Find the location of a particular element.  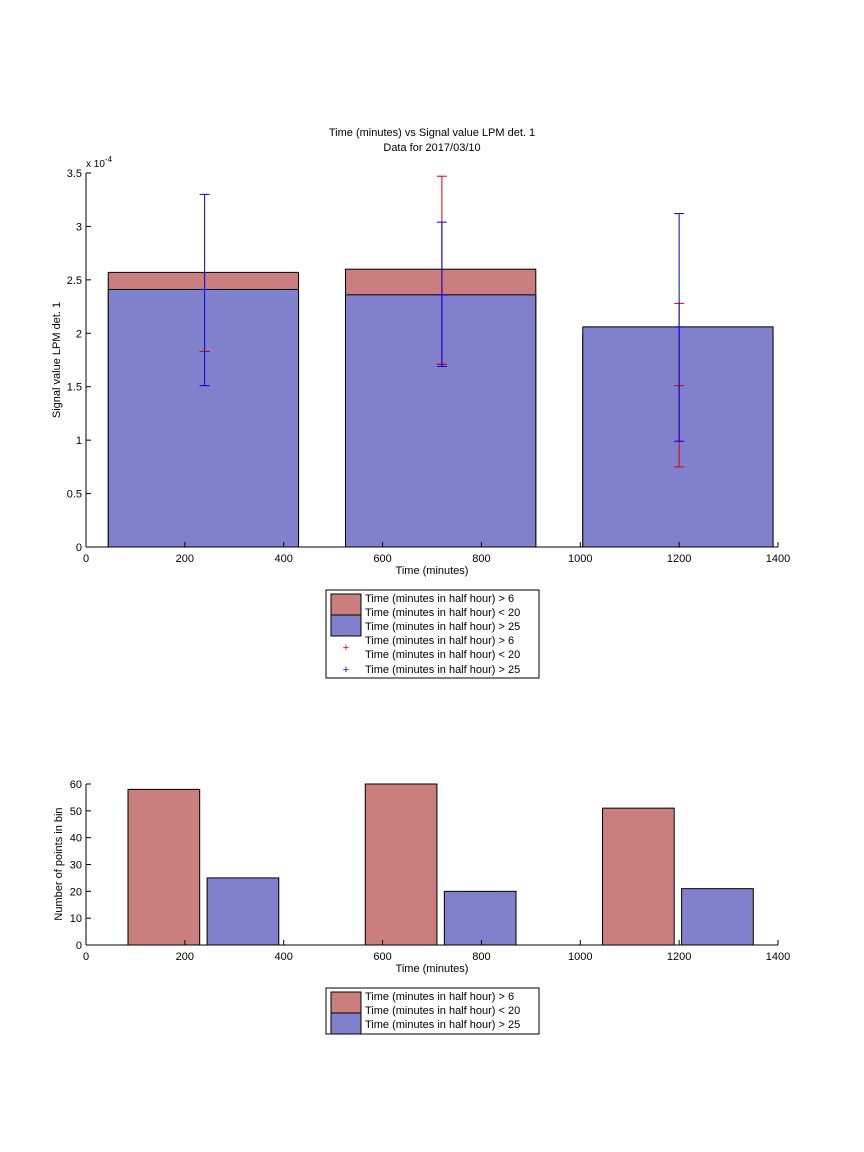

y-tick-label: 20 is located at coordinates (76, 892).